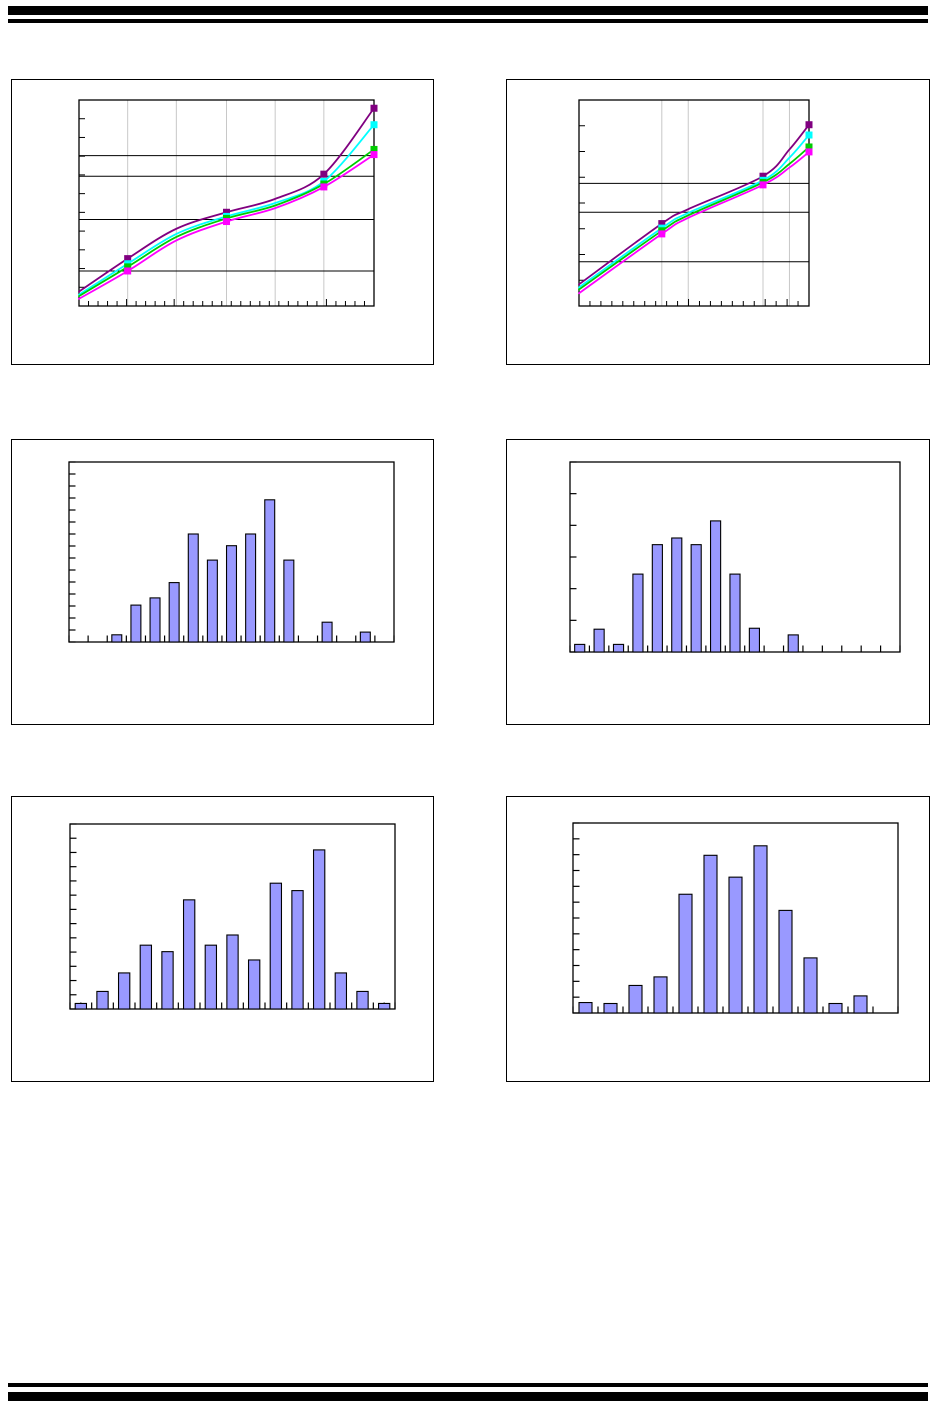 The image size is (936, 1412). What do you see at coordinates (694, 223) in the screenshot?
I see `series-line-series-magenta` at bounding box center [694, 223].